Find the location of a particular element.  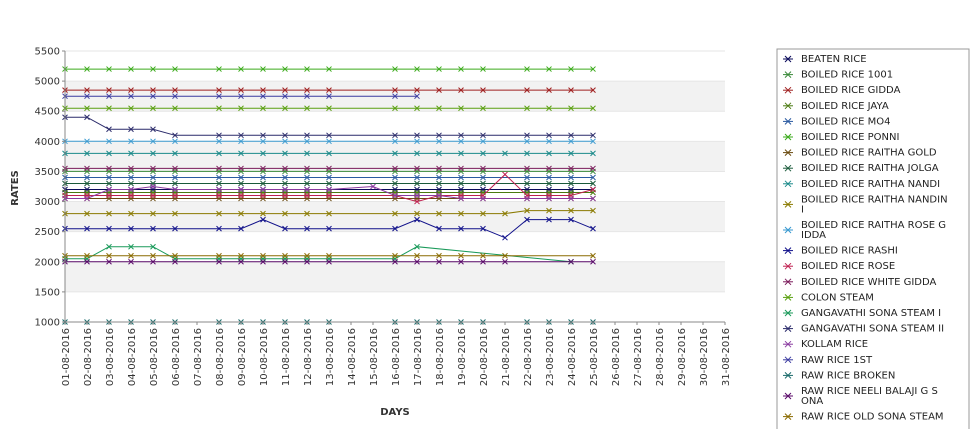

y-tick-label: 4000 is located at coordinates (47, 142).